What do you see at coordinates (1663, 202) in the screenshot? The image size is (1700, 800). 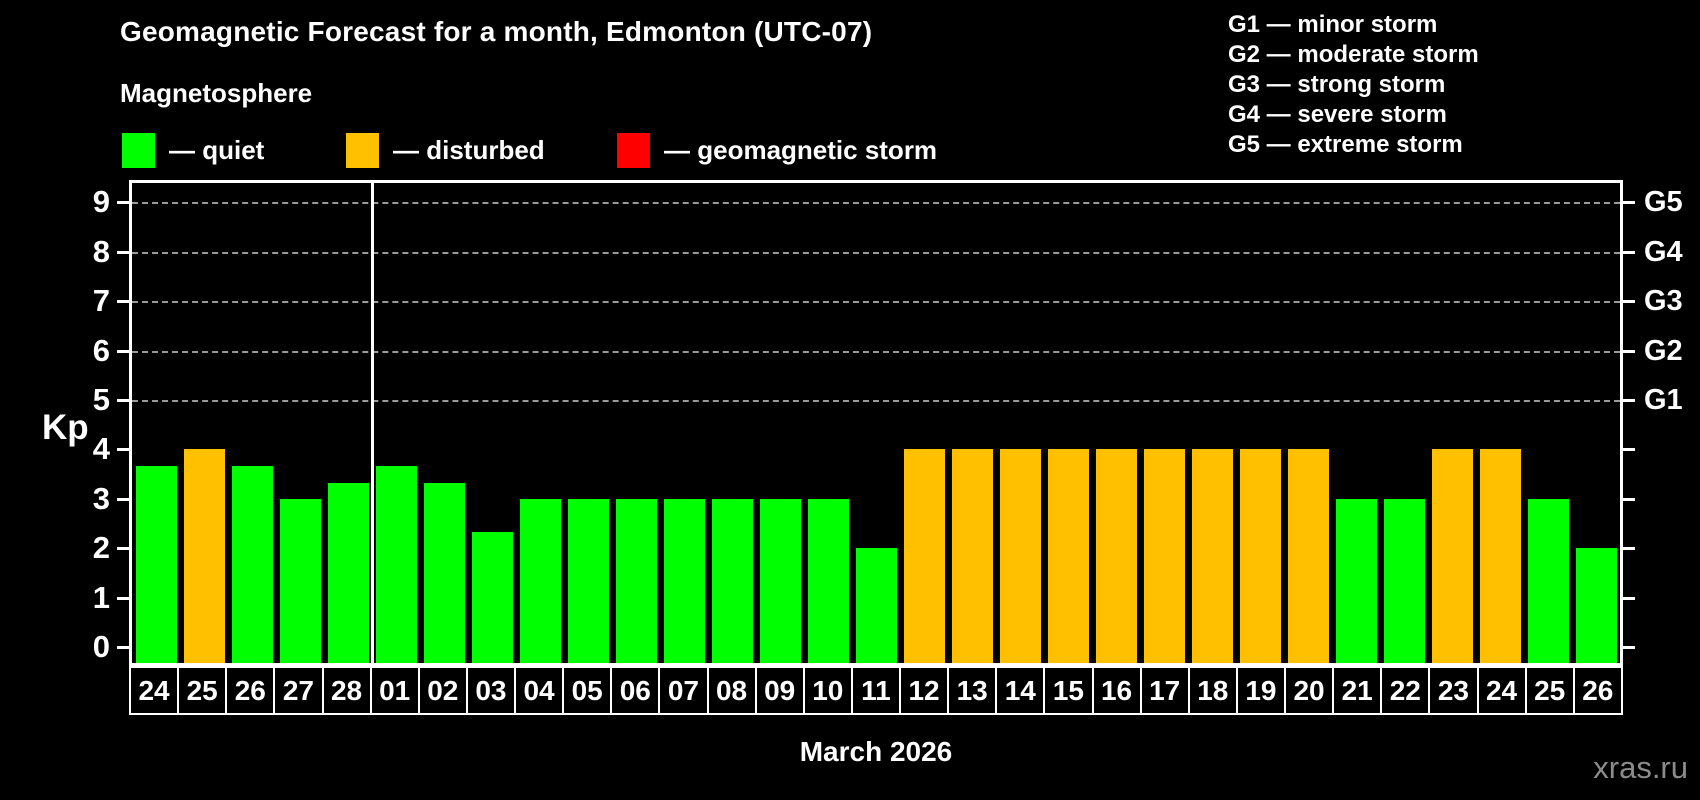 I see `g-axis-label-g5: G5` at bounding box center [1663, 202].